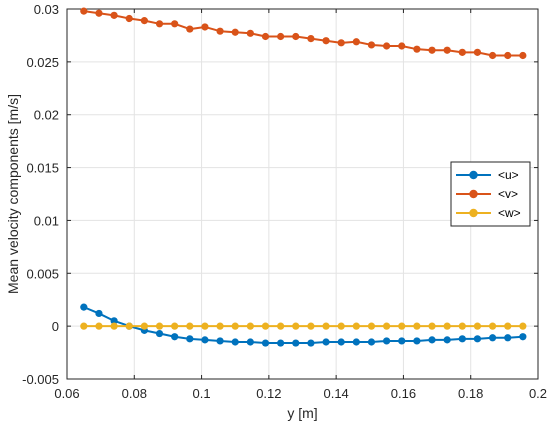 The height and width of the screenshot is (428, 550). What do you see at coordinates (202, 393) in the screenshot?
I see `x-tick-label: 0.1` at bounding box center [202, 393].